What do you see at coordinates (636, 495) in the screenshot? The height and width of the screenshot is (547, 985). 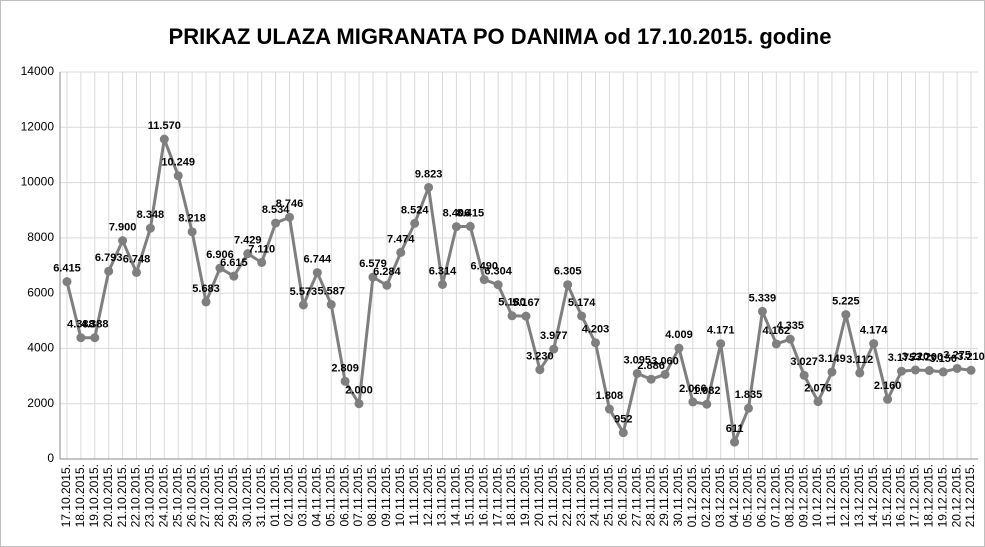 I see `x-tick-label: 27.11.2015.` at bounding box center [636, 495].